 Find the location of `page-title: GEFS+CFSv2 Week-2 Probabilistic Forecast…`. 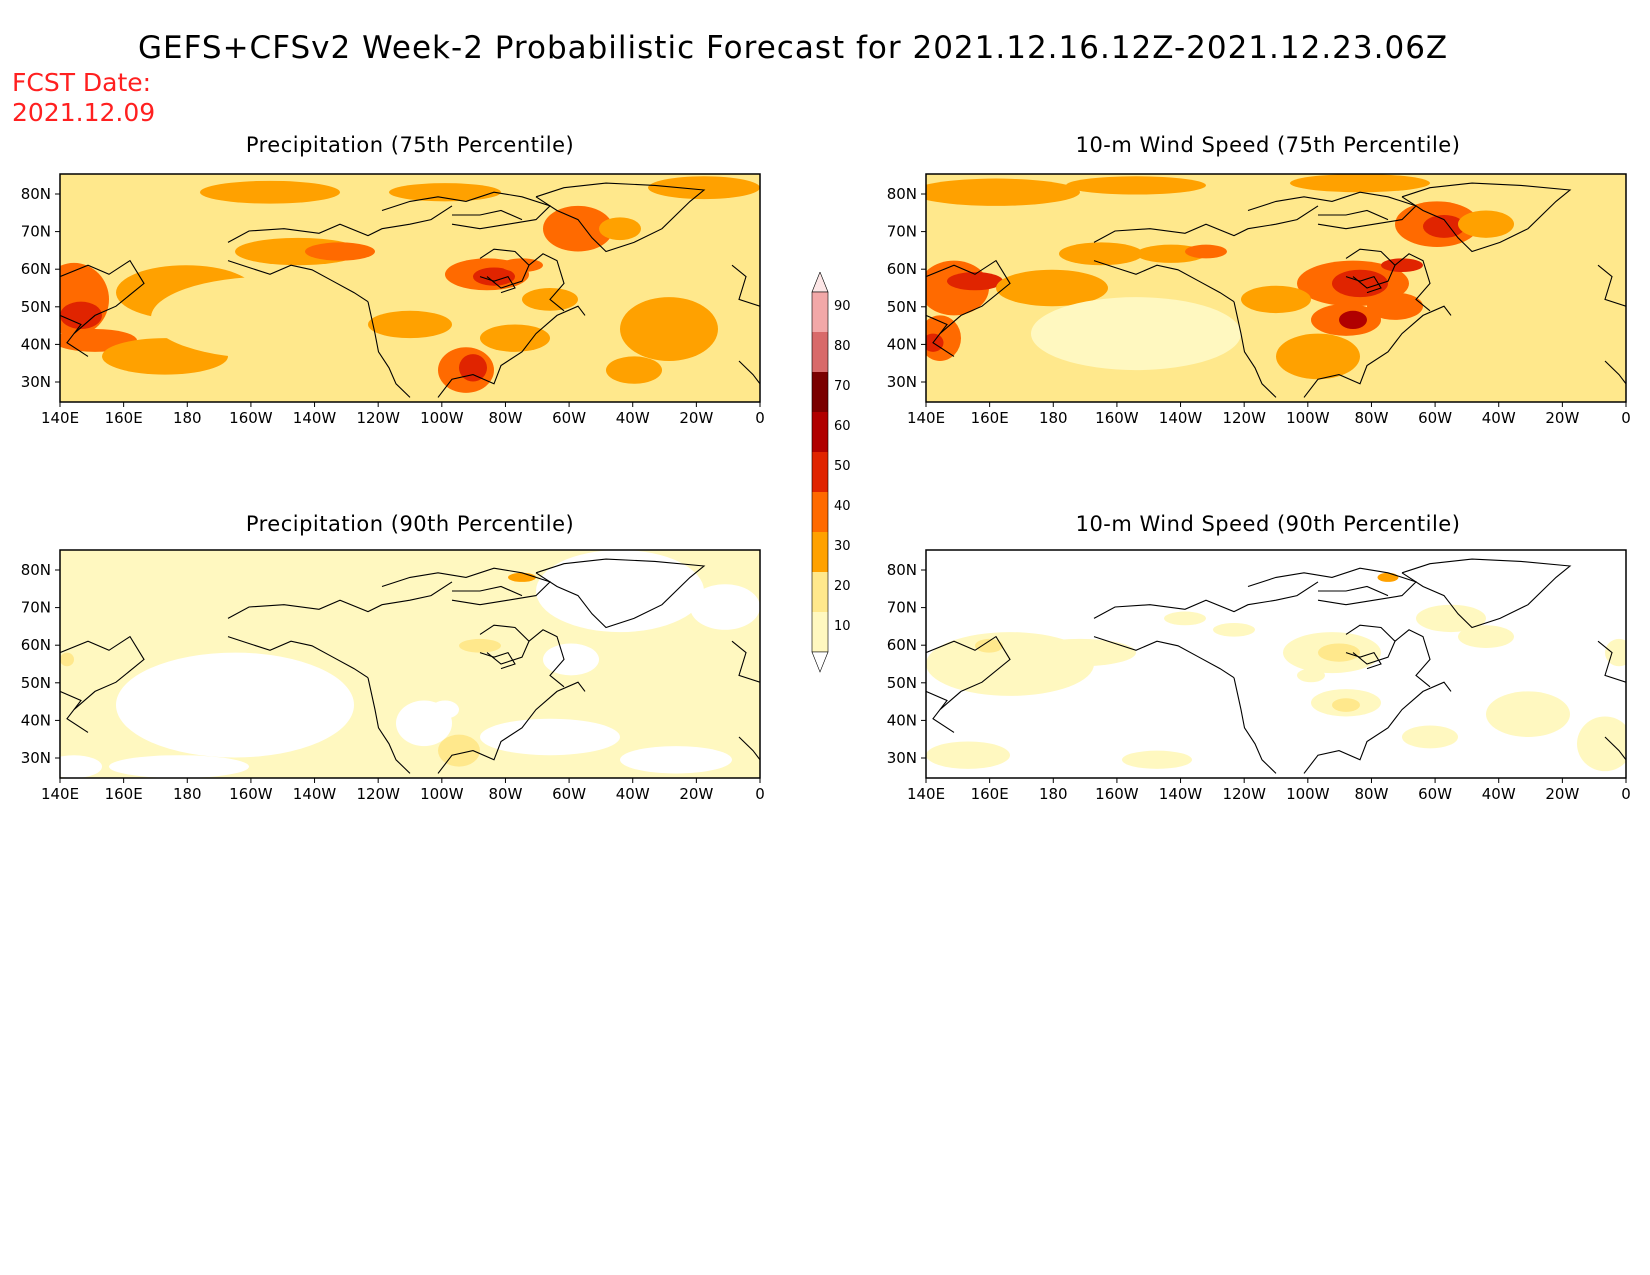

page-title: GEFS+CFSv2 Week-2 Probabilistic Forecast… is located at coordinates (793, 48).